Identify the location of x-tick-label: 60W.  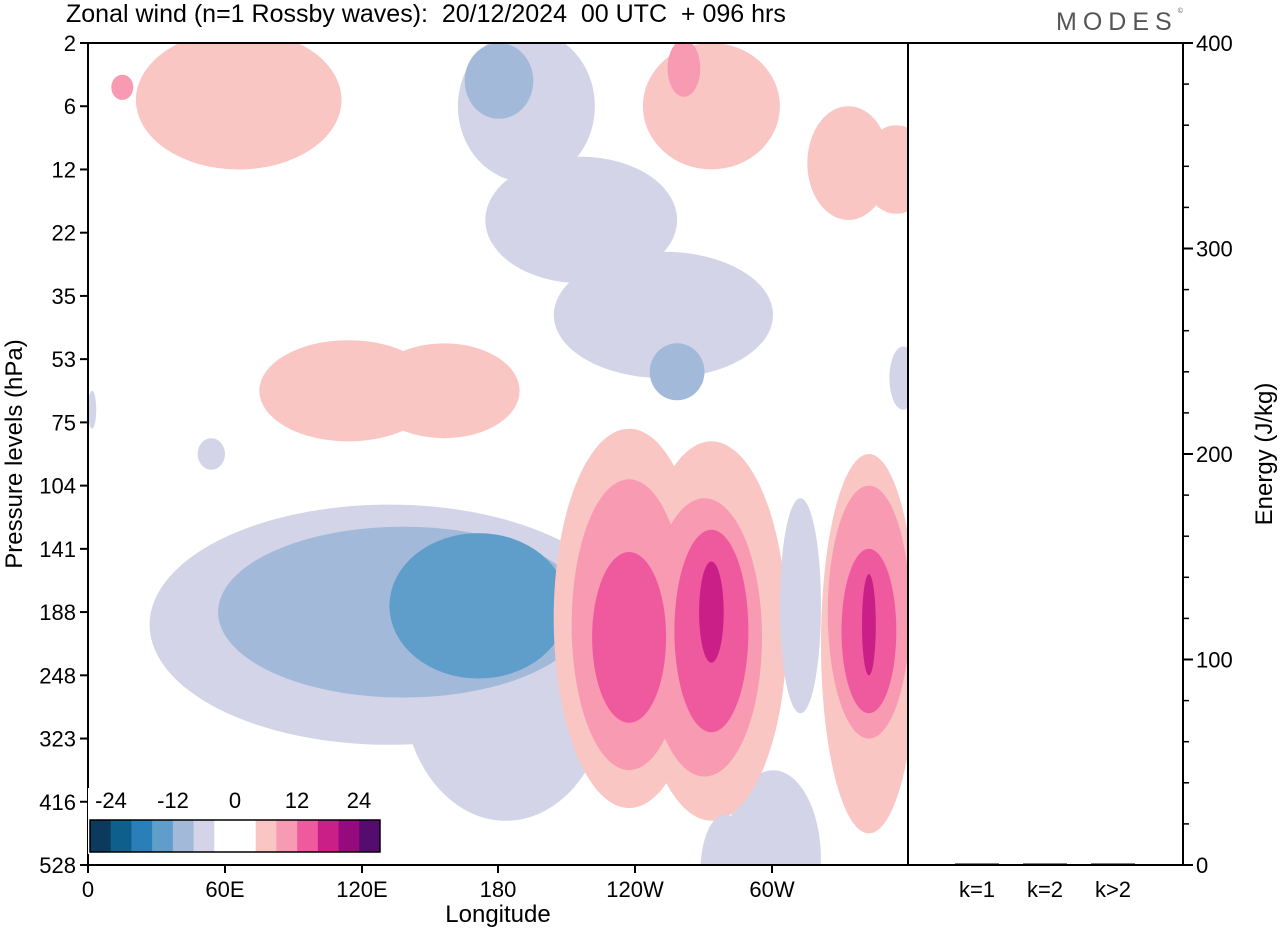
(771, 889).